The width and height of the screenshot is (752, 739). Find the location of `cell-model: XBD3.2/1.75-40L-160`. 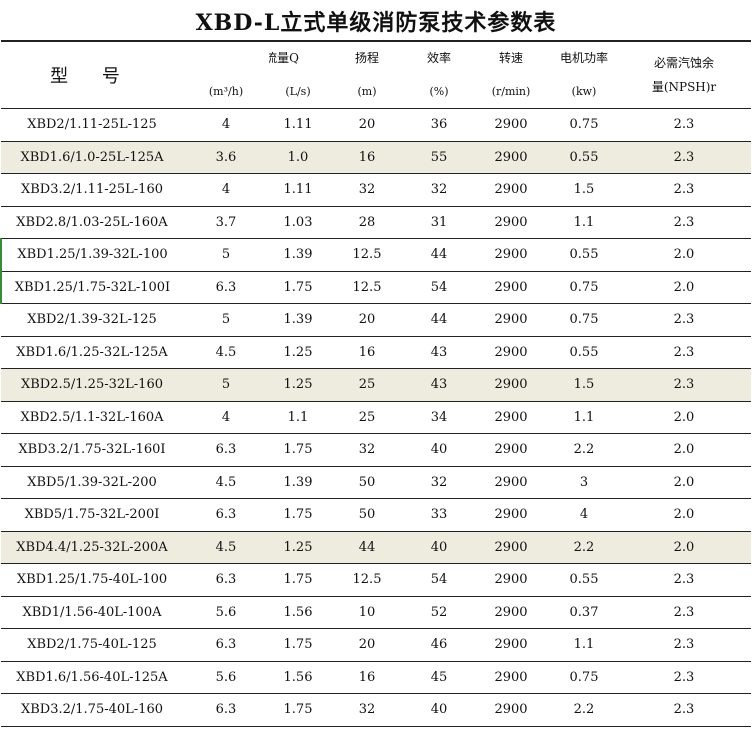

cell-model: XBD3.2/1.75-40L-160 is located at coordinates (92, 710).